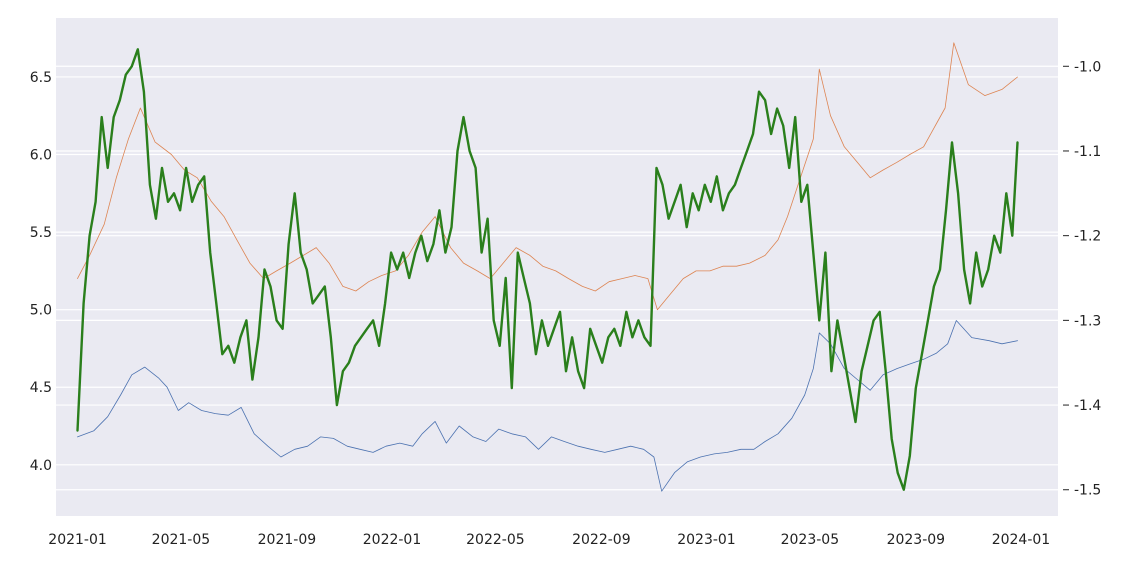 The image size is (1122, 566). I want to click on x-tick-label: 2023-01, so click(706, 540).